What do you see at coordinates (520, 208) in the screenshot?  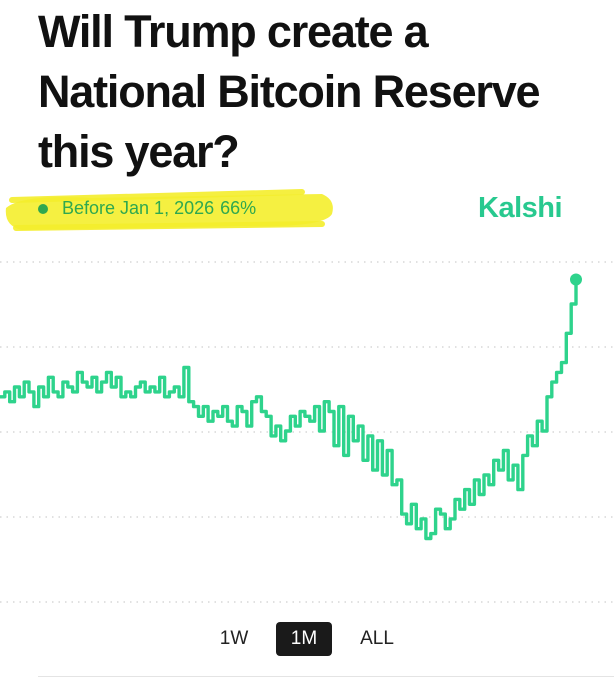 I see `kalshi-logo: Kalshi` at bounding box center [520, 208].